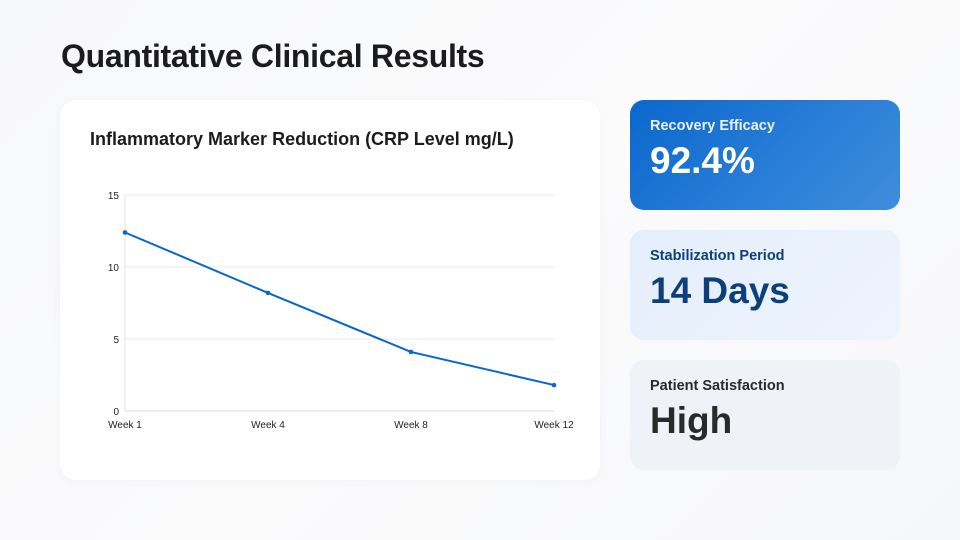 The image size is (960, 540). What do you see at coordinates (411, 425) in the screenshot?
I see `x-tick-label: Week 8` at bounding box center [411, 425].